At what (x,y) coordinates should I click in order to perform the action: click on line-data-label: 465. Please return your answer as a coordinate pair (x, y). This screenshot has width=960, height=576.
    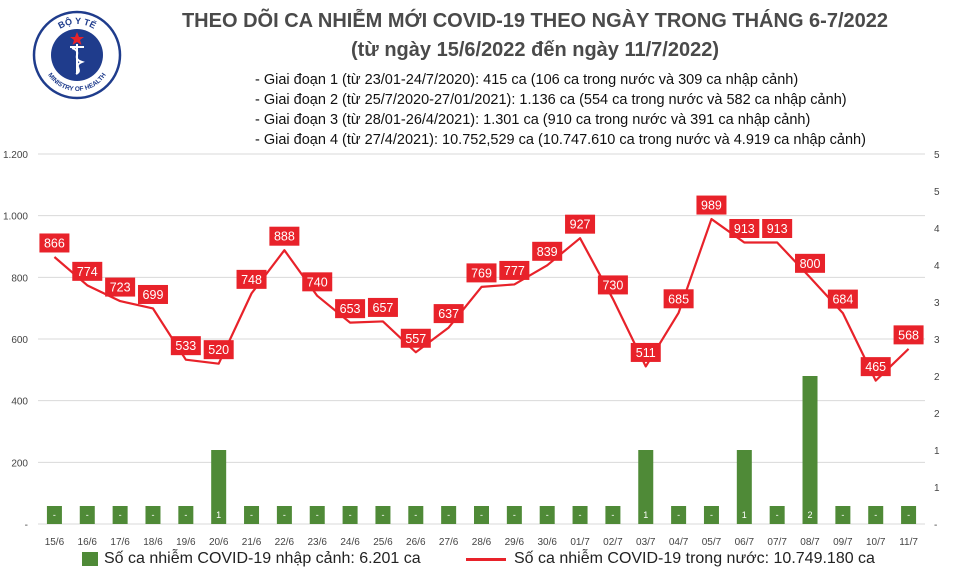
    Looking at the image, I should click on (875, 367).